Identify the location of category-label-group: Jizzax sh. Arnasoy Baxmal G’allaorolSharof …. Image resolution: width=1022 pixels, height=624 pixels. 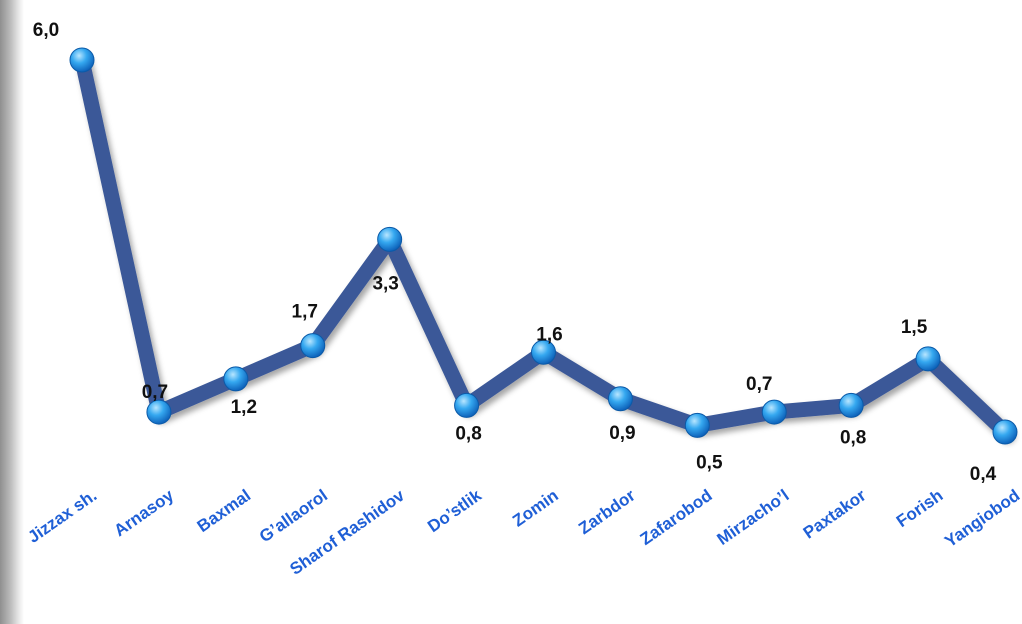
(523, 531).